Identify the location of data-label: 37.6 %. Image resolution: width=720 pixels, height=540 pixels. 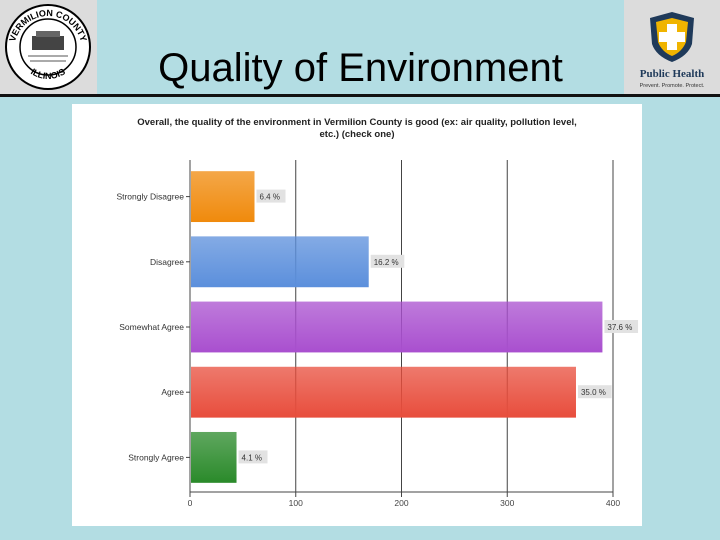
(619, 327).